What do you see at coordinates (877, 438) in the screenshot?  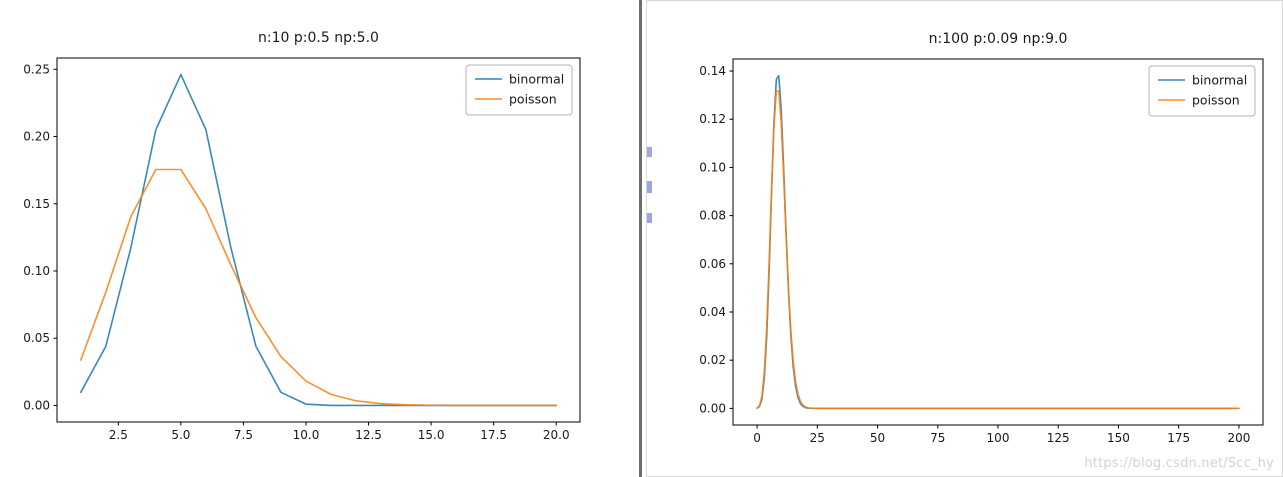 I see `svg-text: 50` at bounding box center [877, 438].